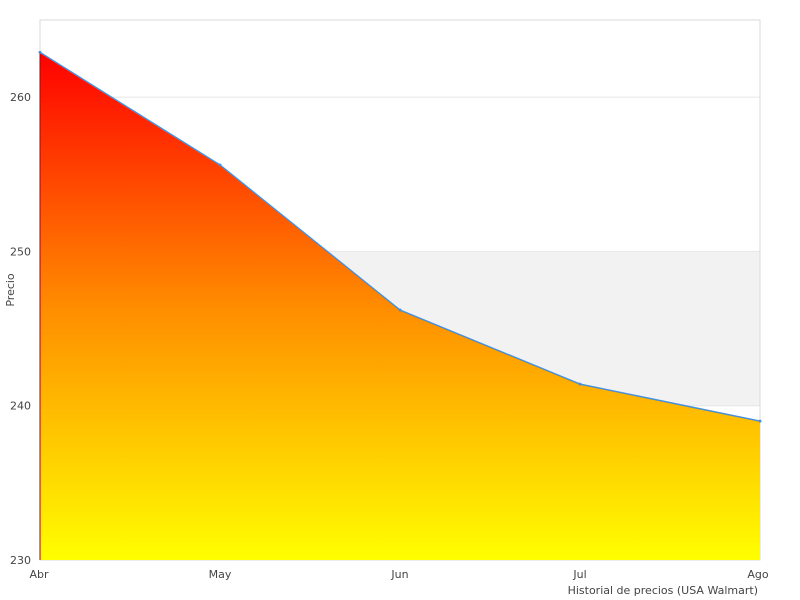 The height and width of the screenshot is (600, 800). What do you see at coordinates (20, 251) in the screenshot?
I see `y-tick-label: 250` at bounding box center [20, 251].